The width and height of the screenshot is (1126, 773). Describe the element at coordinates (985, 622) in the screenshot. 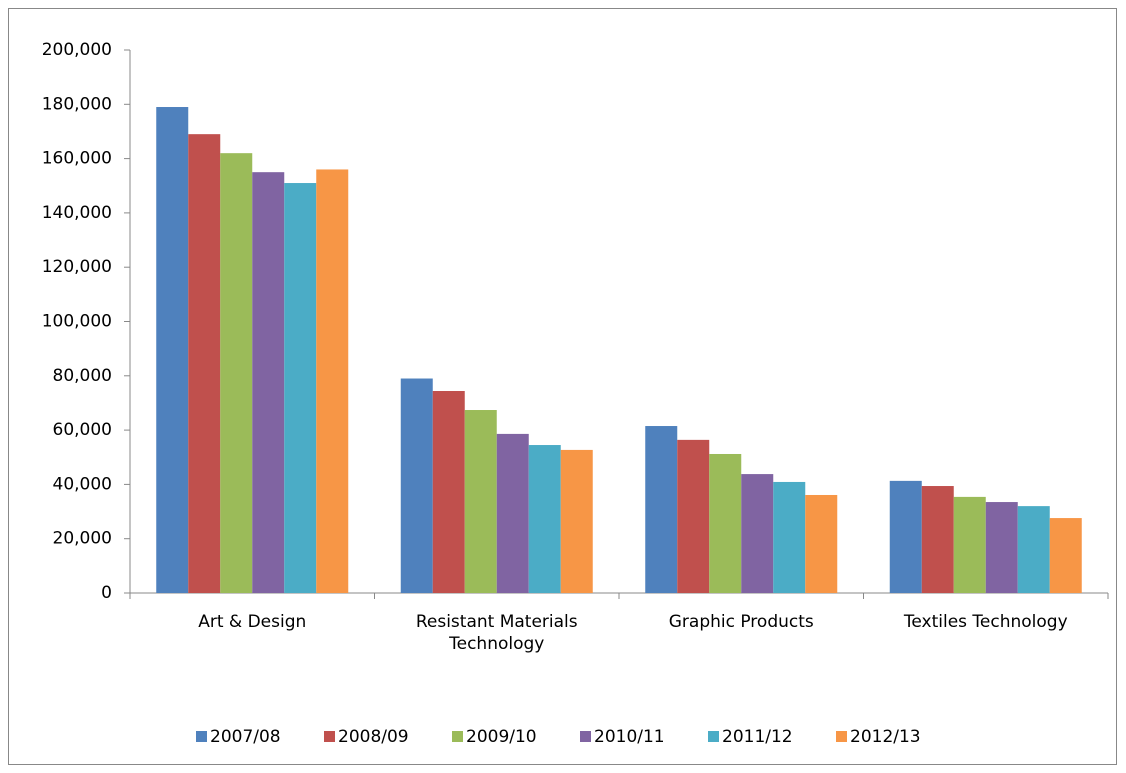

I see `x-tick-label: Textiles Technology` at that location.